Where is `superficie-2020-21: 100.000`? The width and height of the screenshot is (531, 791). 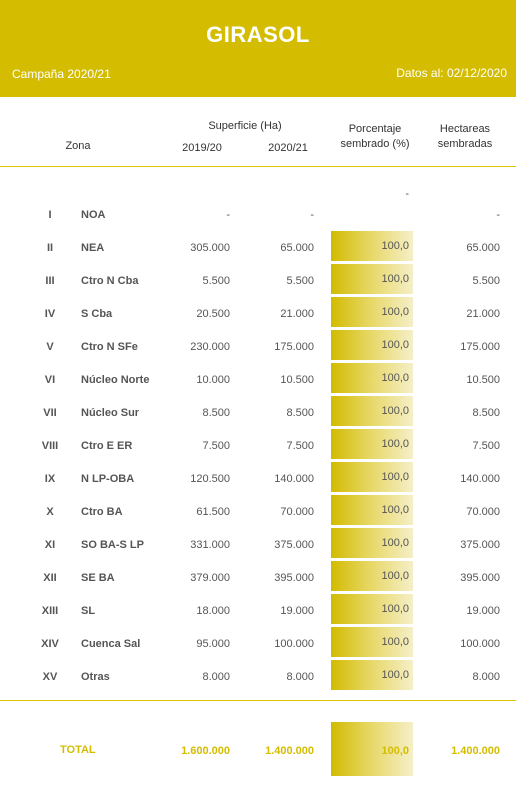 superficie-2020-21: 100.000 is located at coordinates (294, 644).